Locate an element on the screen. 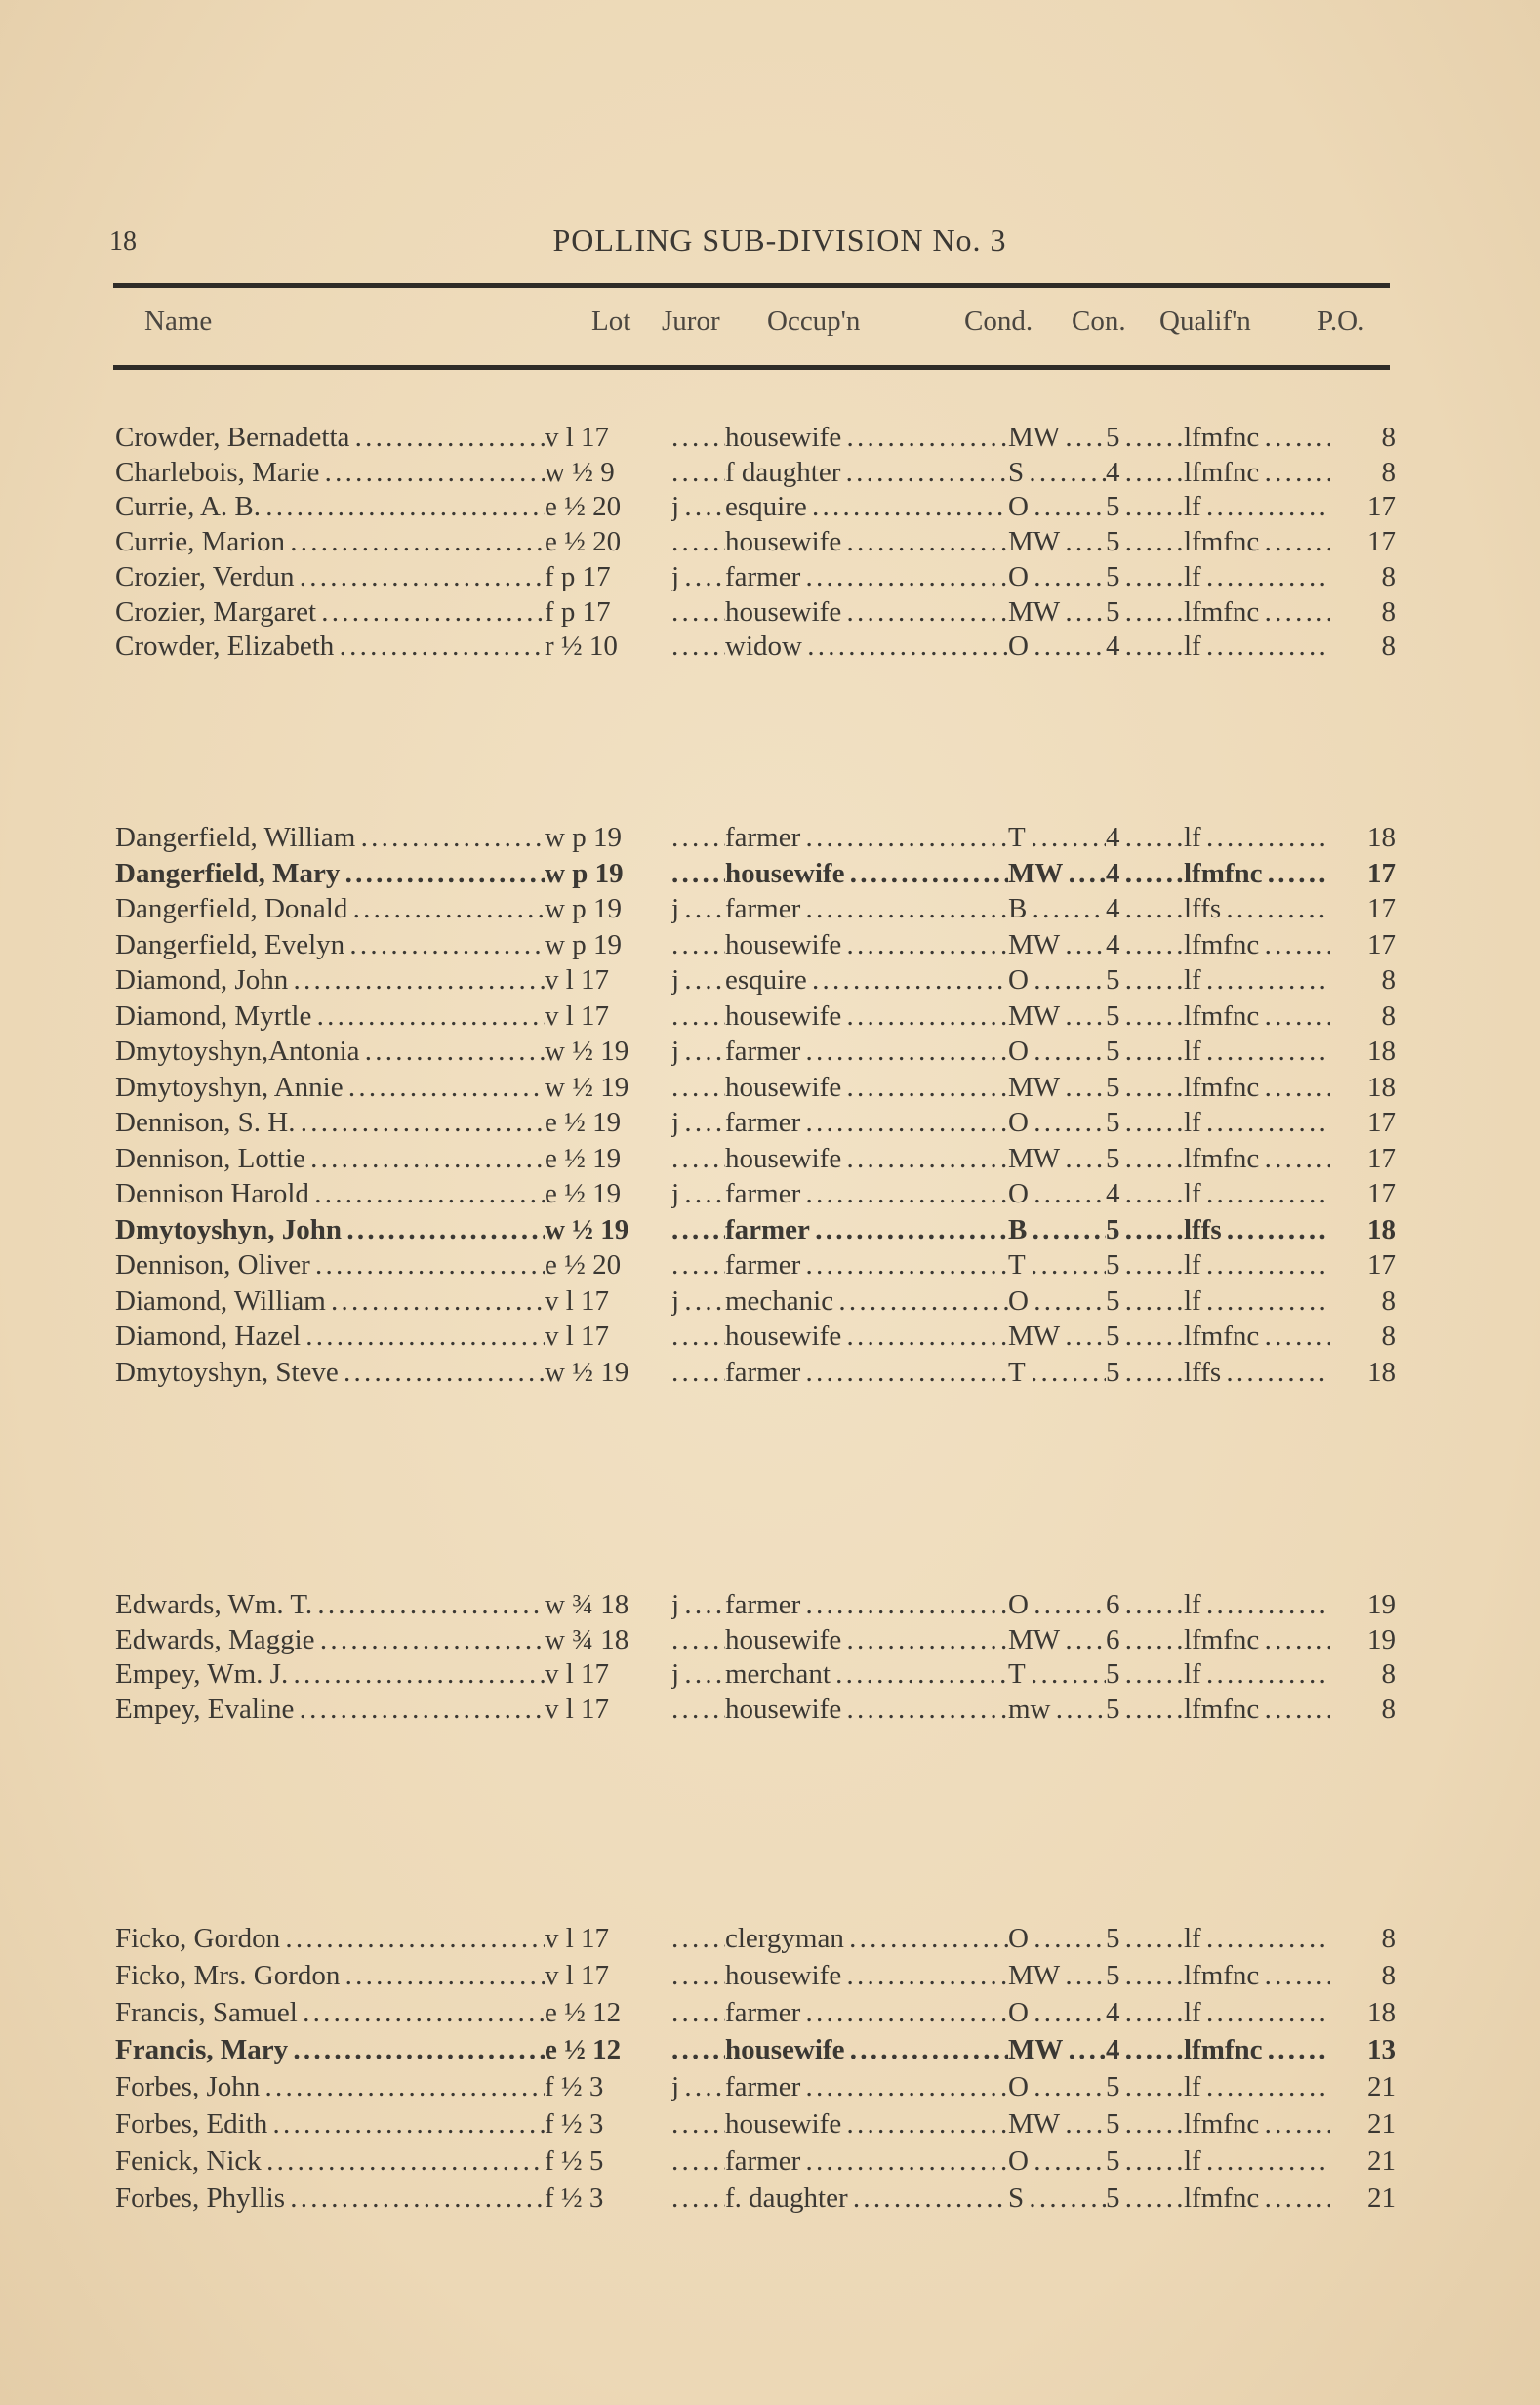 This screenshot has height=2405, width=1540. column-header-qualif: Qualif'n is located at coordinates (1205, 321).